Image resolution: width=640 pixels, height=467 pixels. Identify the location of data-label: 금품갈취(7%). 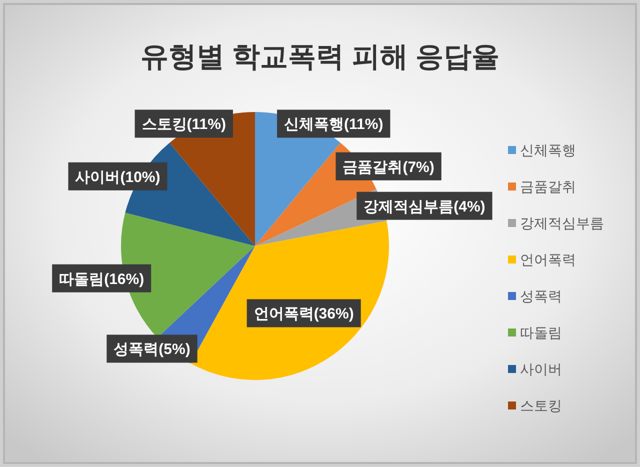
(388, 167).